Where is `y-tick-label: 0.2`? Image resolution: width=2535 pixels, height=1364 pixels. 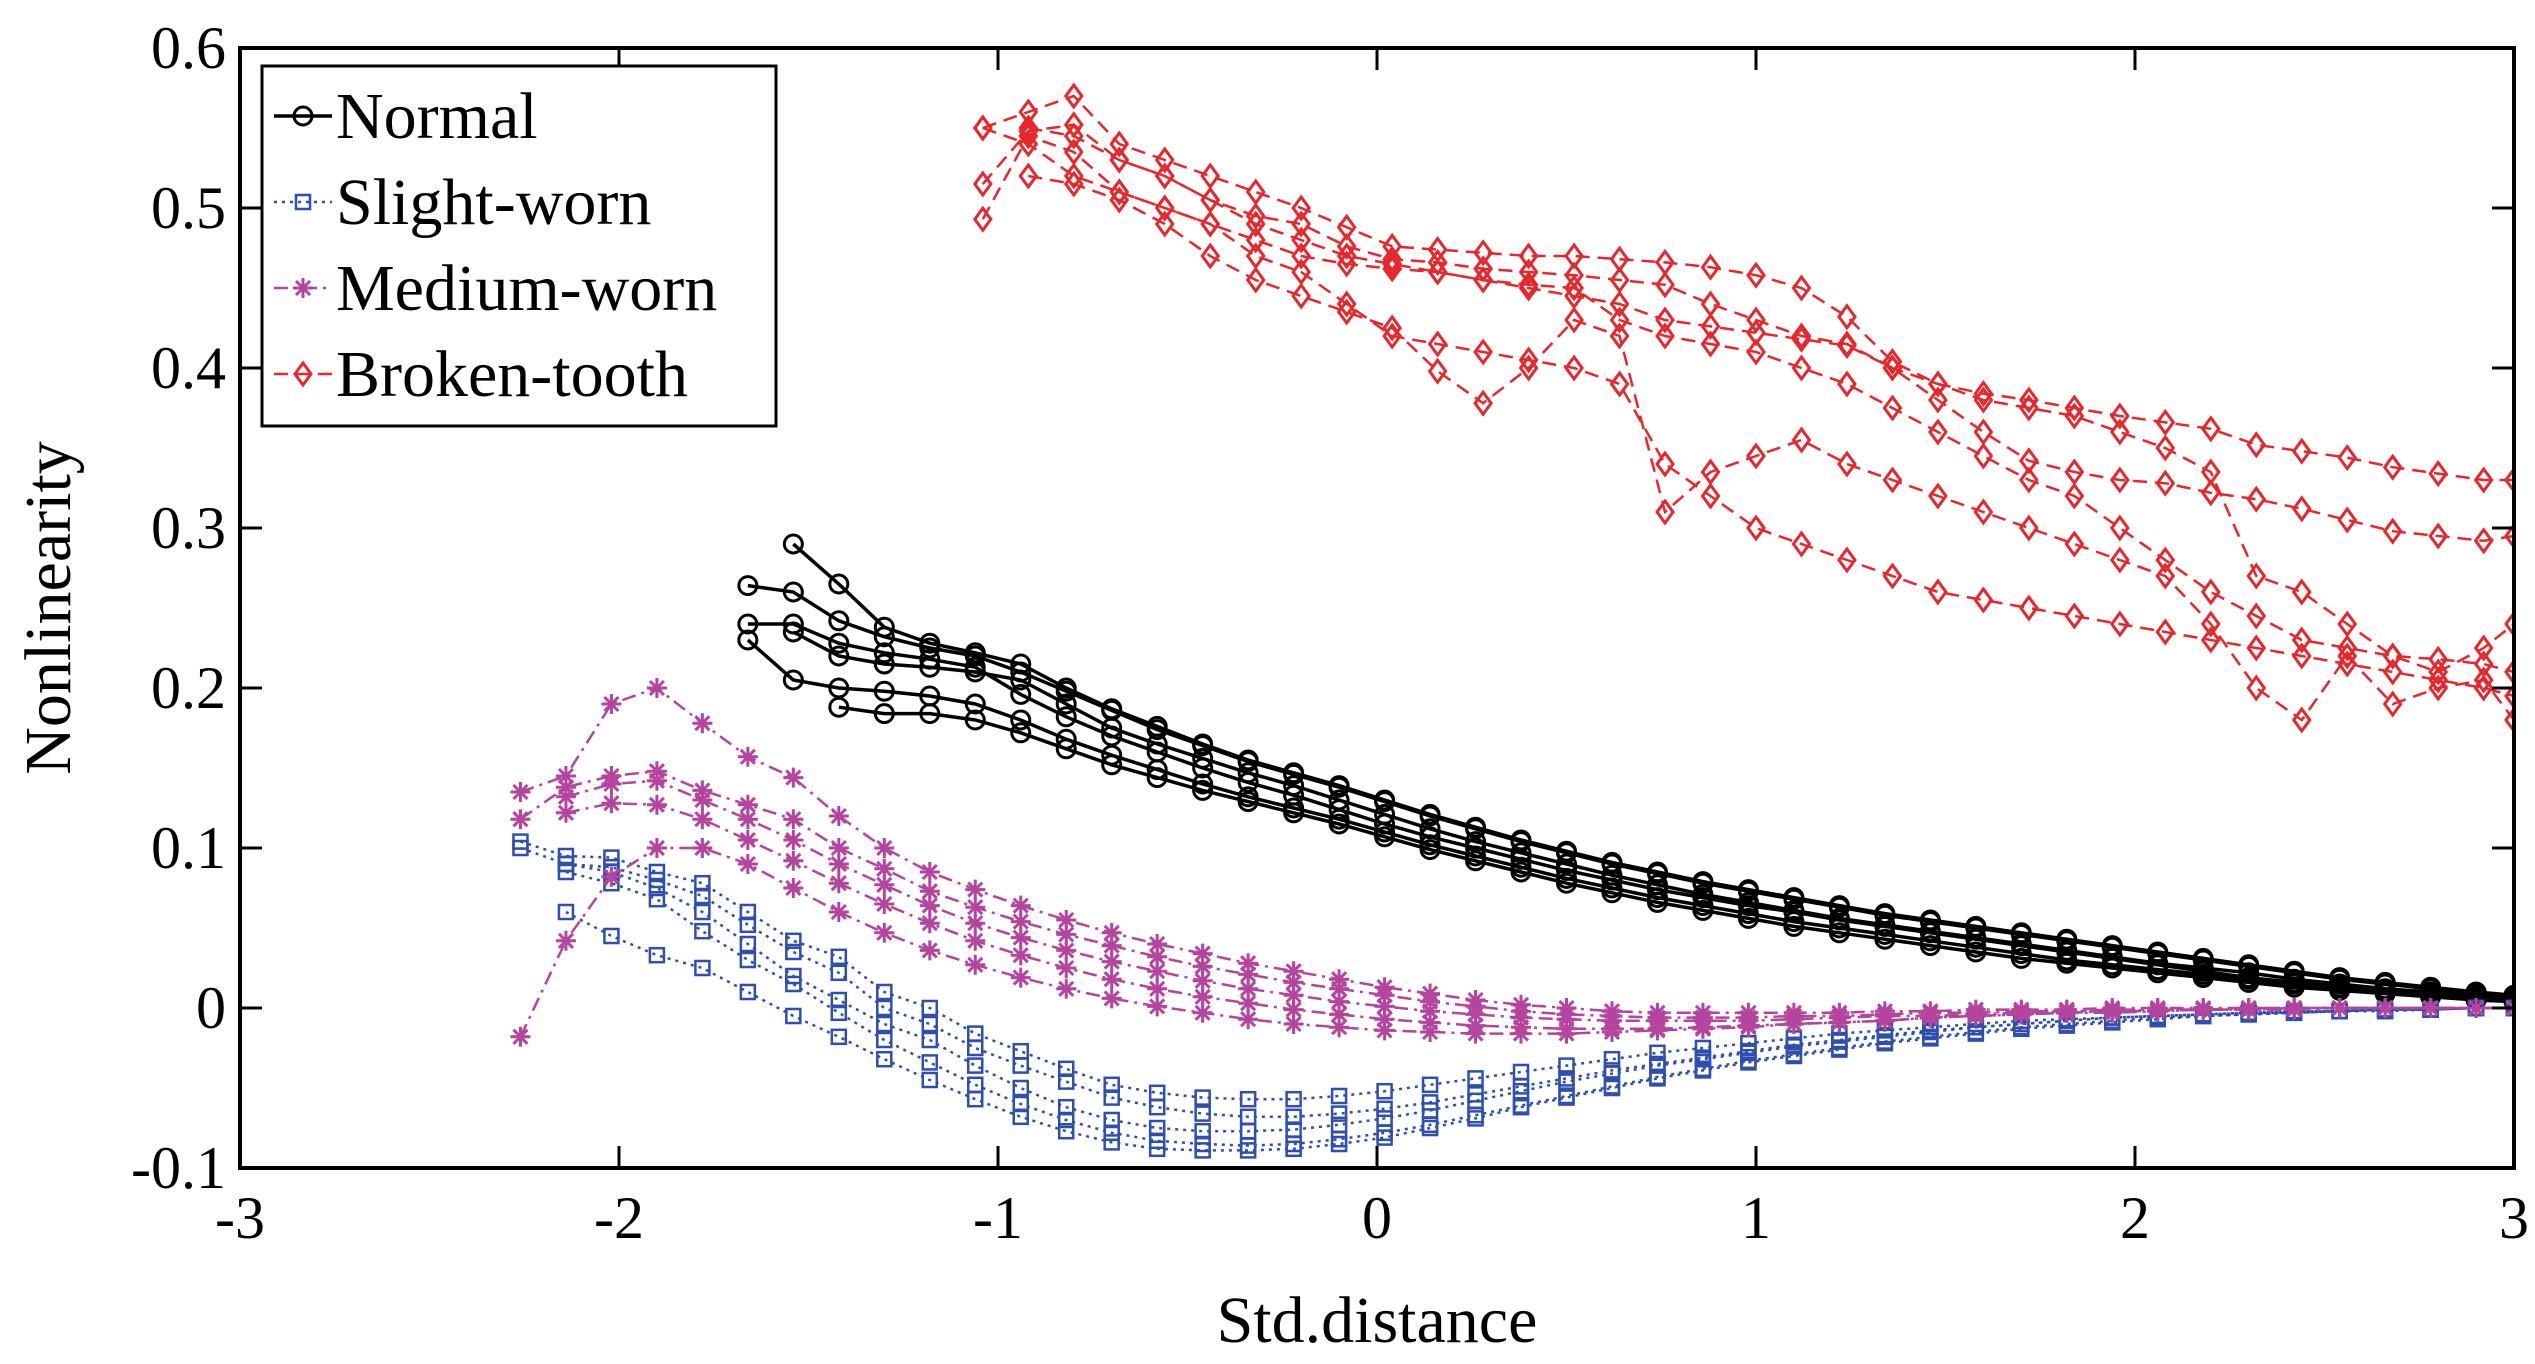
y-tick-label: 0.2 is located at coordinates (188, 688).